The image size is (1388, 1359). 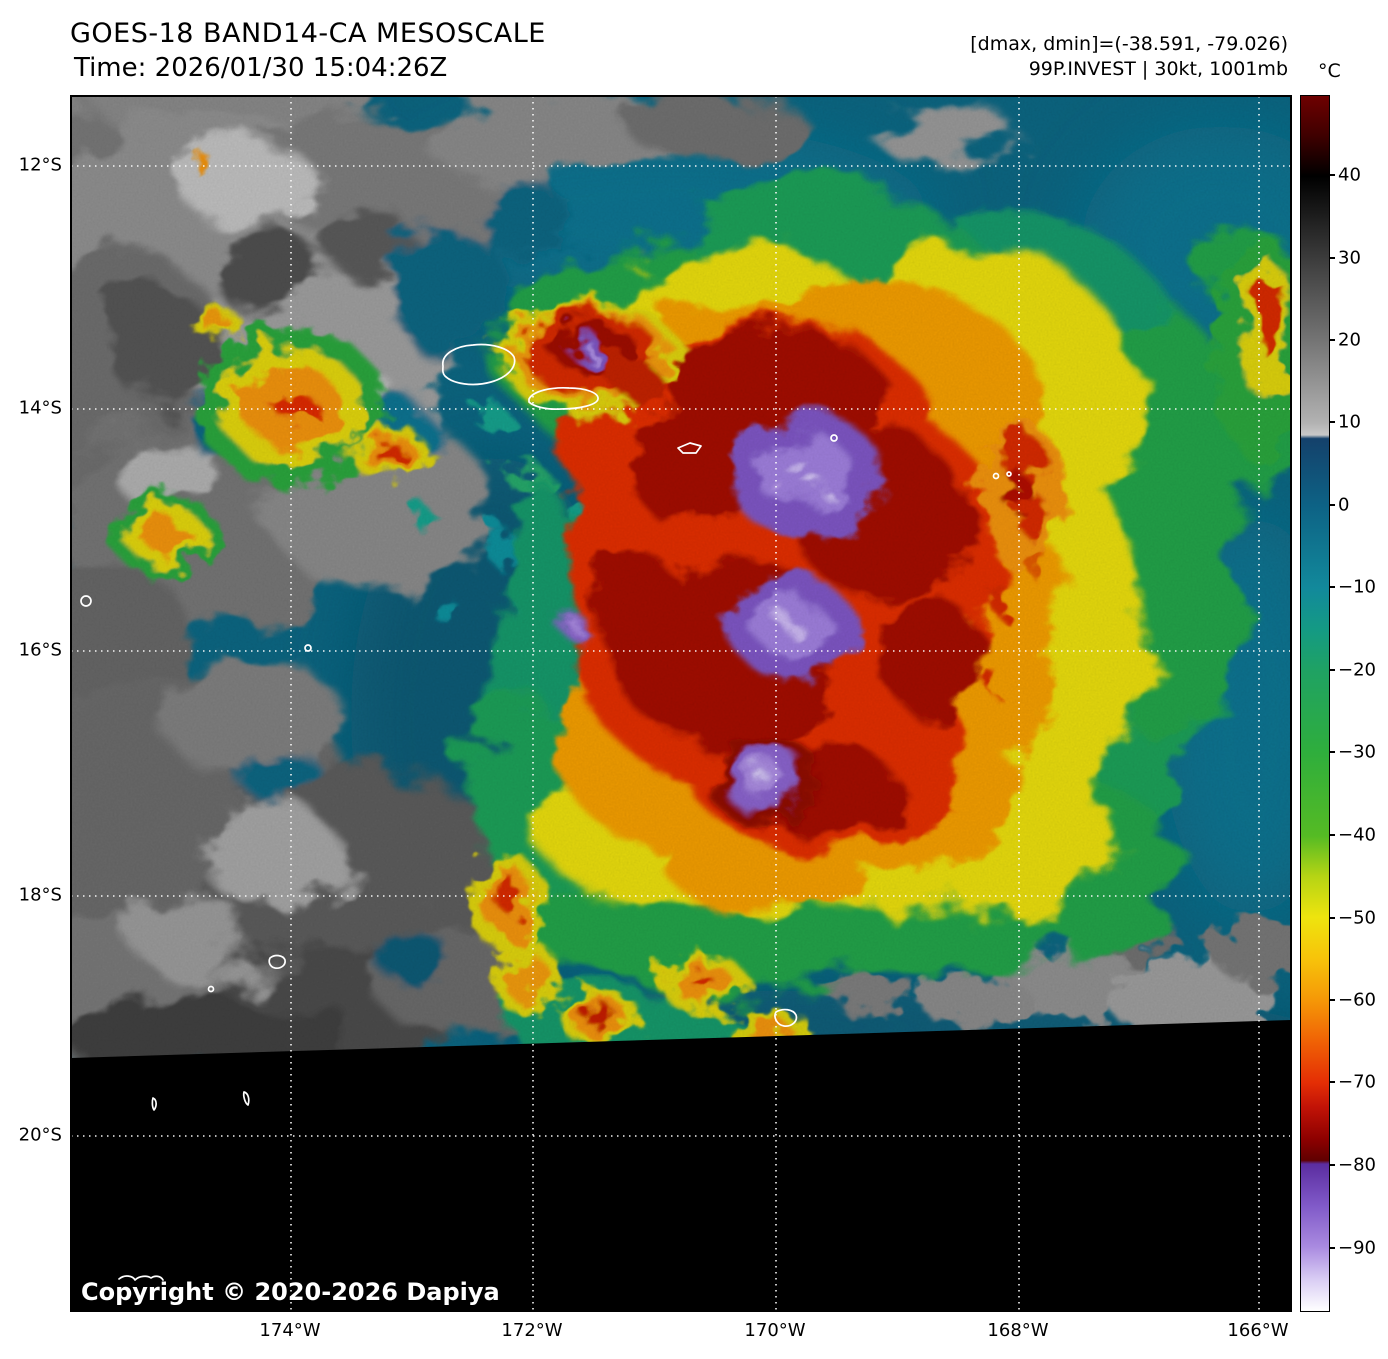 I want to click on colorbar-tick-m90: −90, so click(x=1357, y=1248).